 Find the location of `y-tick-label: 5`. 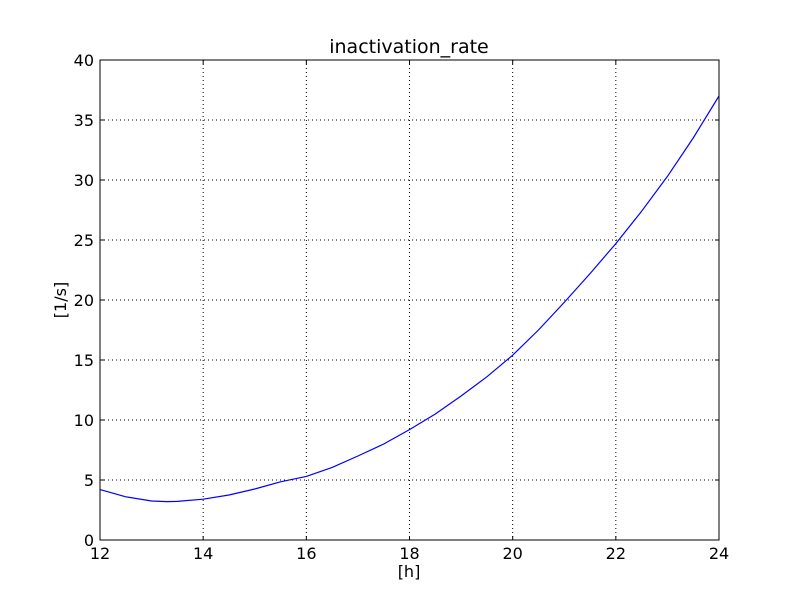

y-tick-label: 5 is located at coordinates (89, 480).